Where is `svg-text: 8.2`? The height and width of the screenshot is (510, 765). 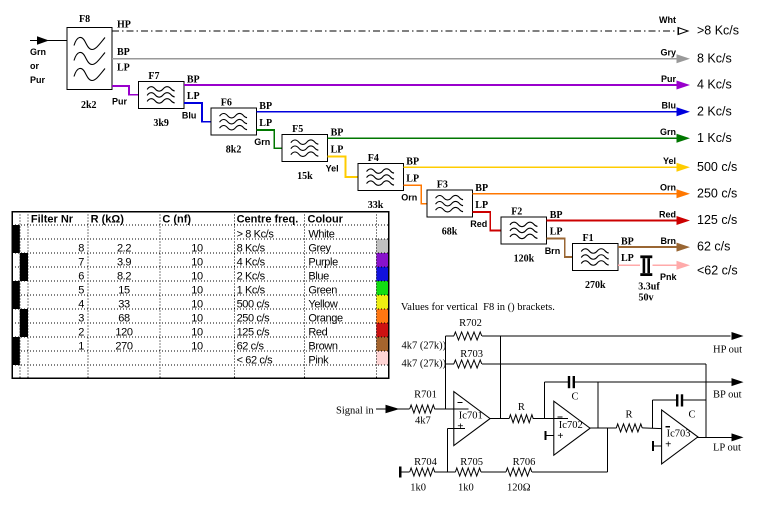
svg-text: 8.2 is located at coordinates (124, 276).